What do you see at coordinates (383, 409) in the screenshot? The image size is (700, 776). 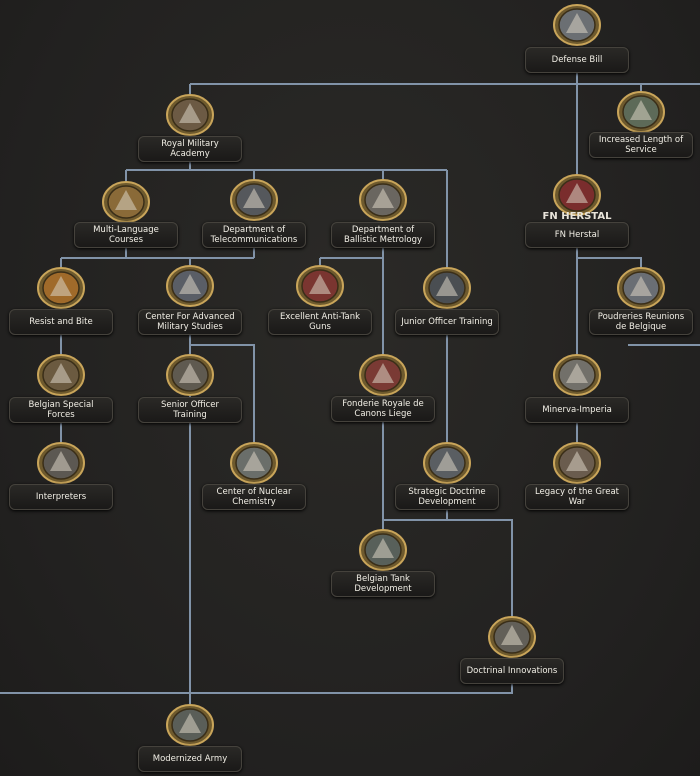 I see `focus-label: Fonderie Royale de Canons Liege` at bounding box center [383, 409].